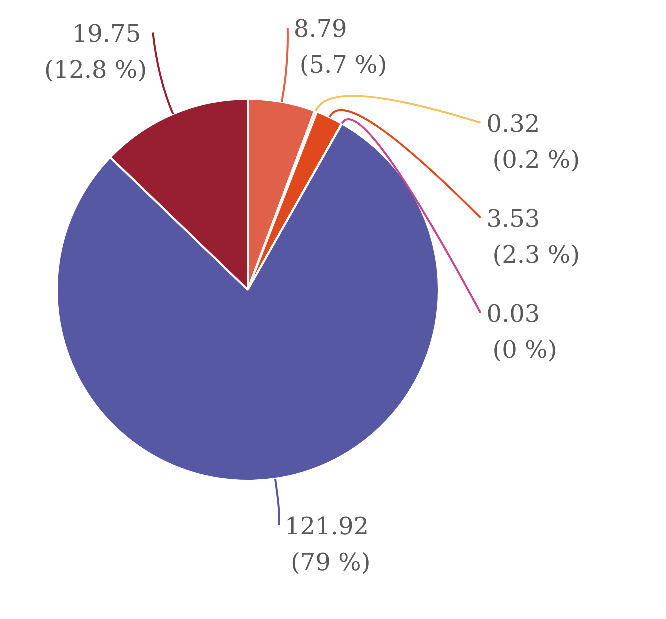 The image size is (666, 619). What do you see at coordinates (96, 52) in the screenshot?
I see `data-label: 19.75 (12.8 %)` at bounding box center [96, 52].